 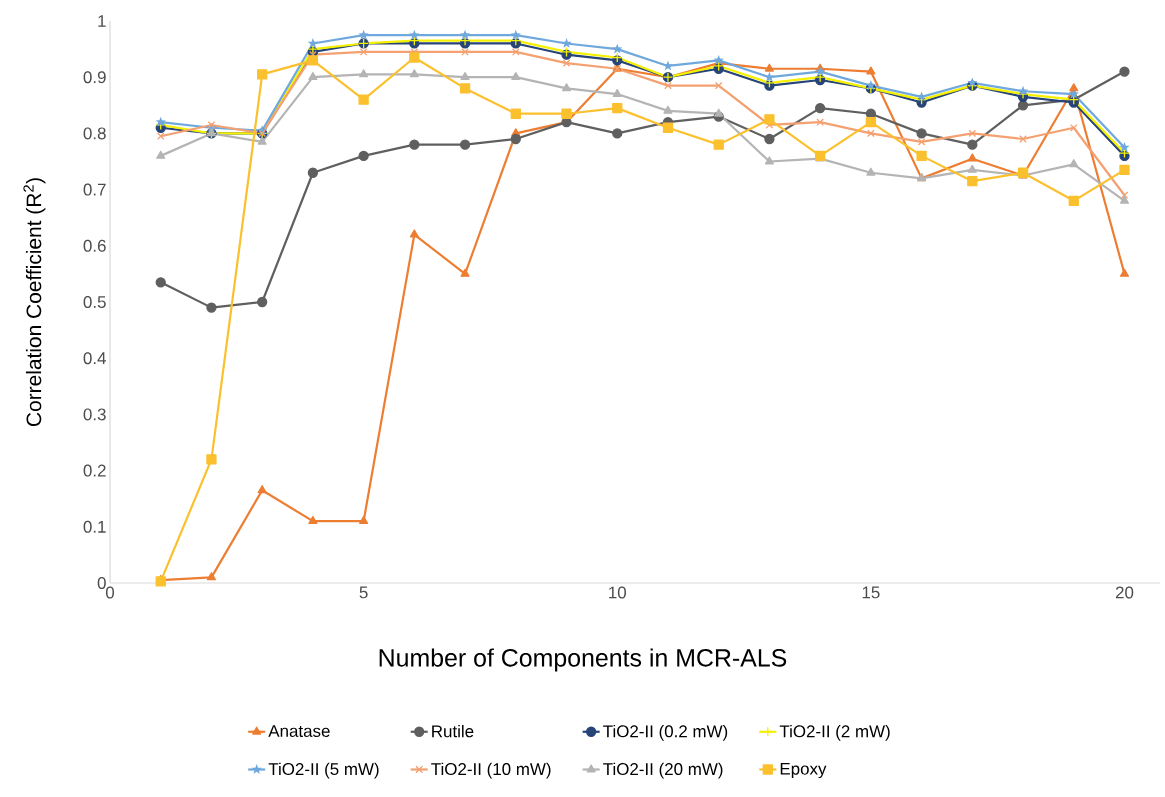 I want to click on legend-label: Epoxy, so click(x=803, y=770).